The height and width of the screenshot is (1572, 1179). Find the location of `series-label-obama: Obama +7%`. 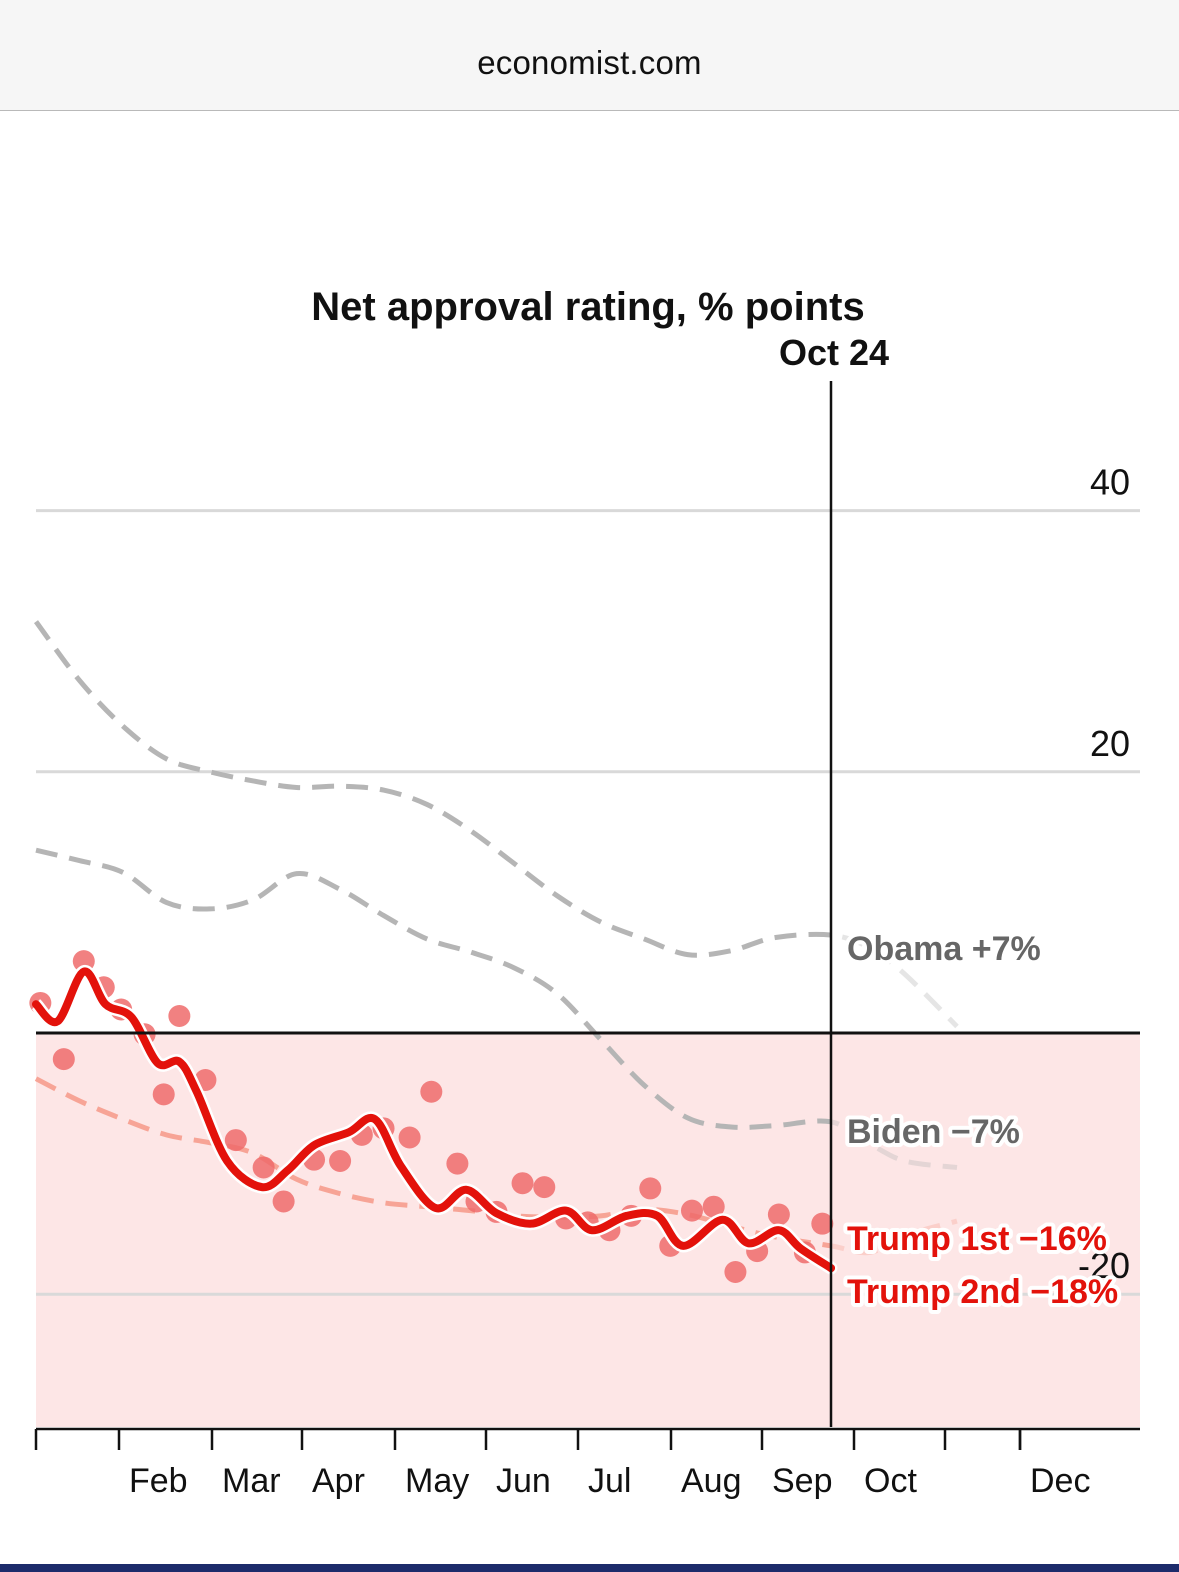

series-label-obama: Obama +7% is located at coordinates (944, 949).